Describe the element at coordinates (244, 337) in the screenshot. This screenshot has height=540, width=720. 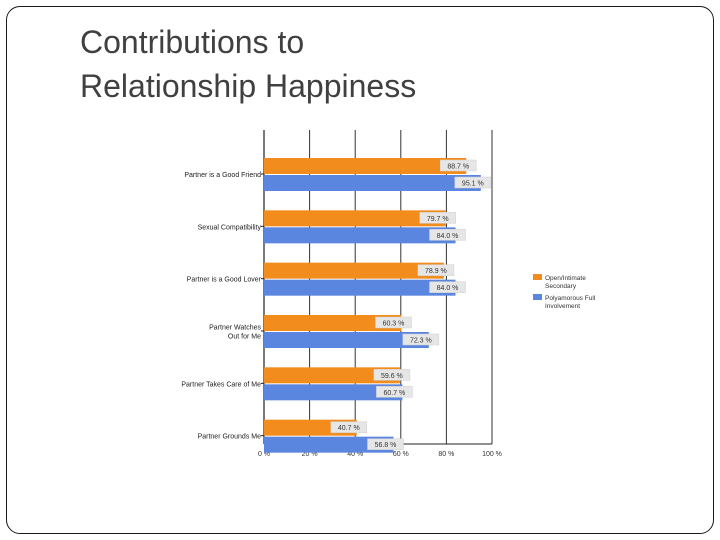
I see `category-label: Out for Me` at that location.